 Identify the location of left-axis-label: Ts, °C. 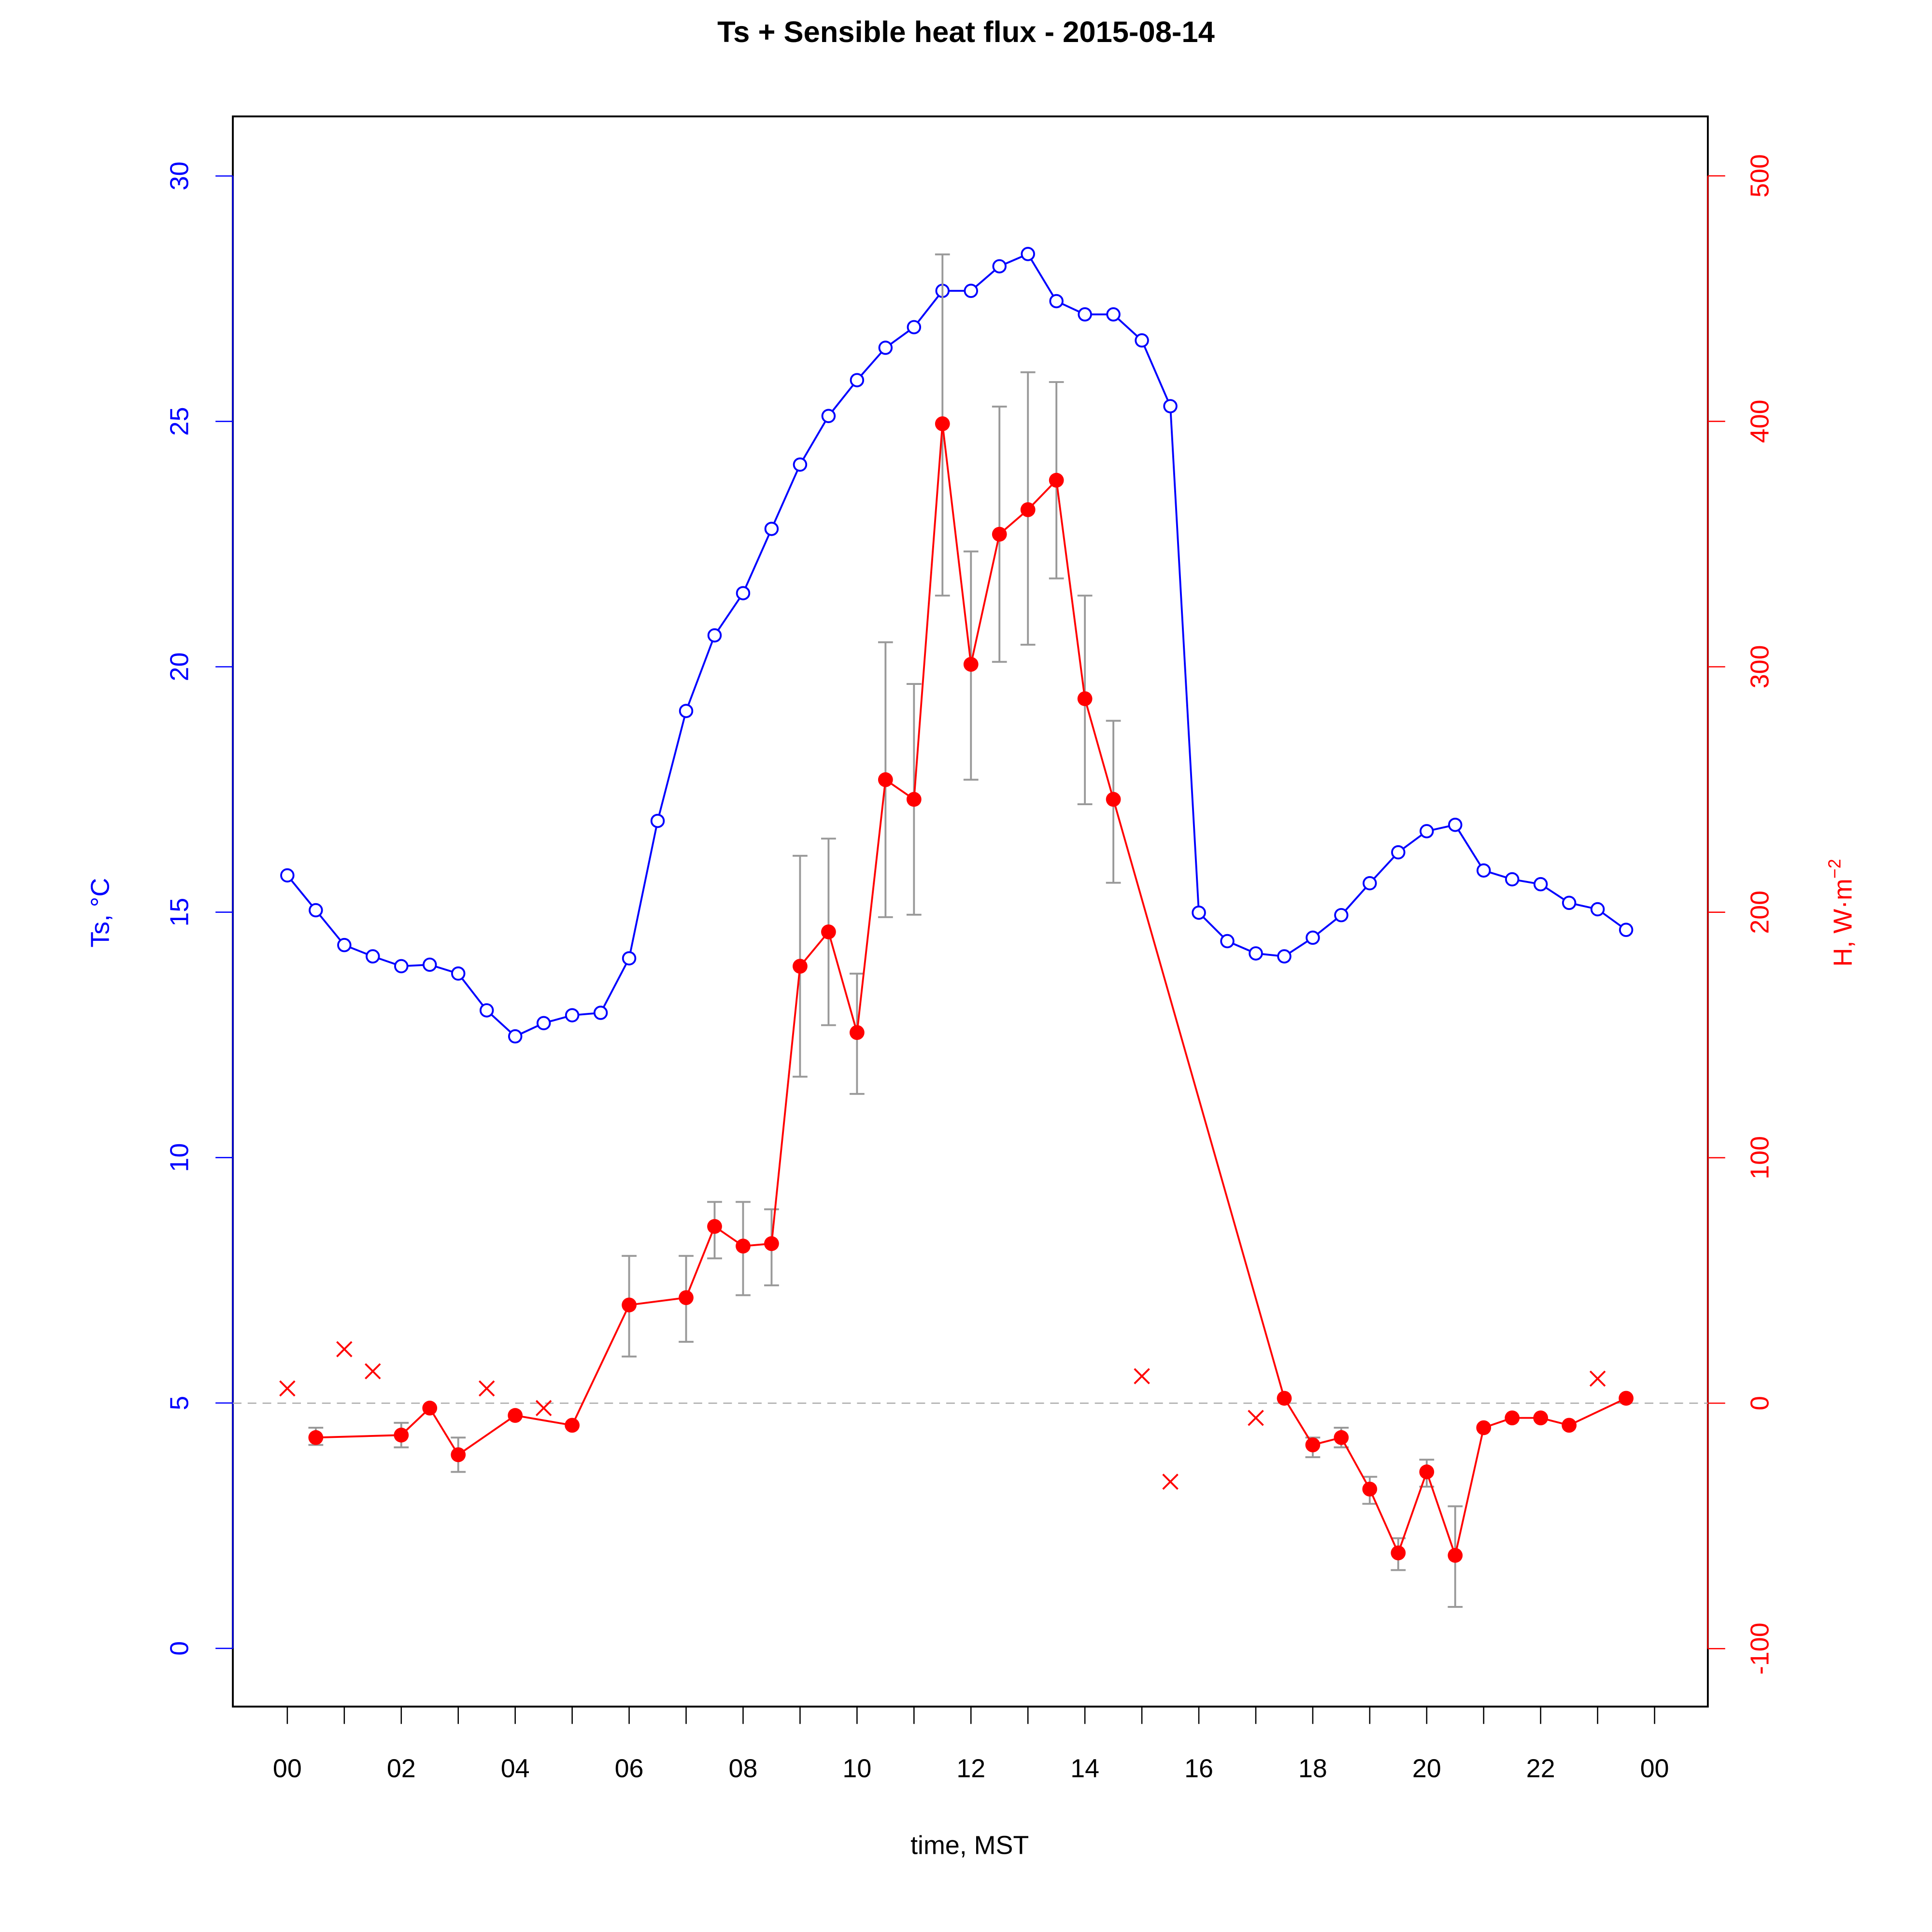
(100, 913).